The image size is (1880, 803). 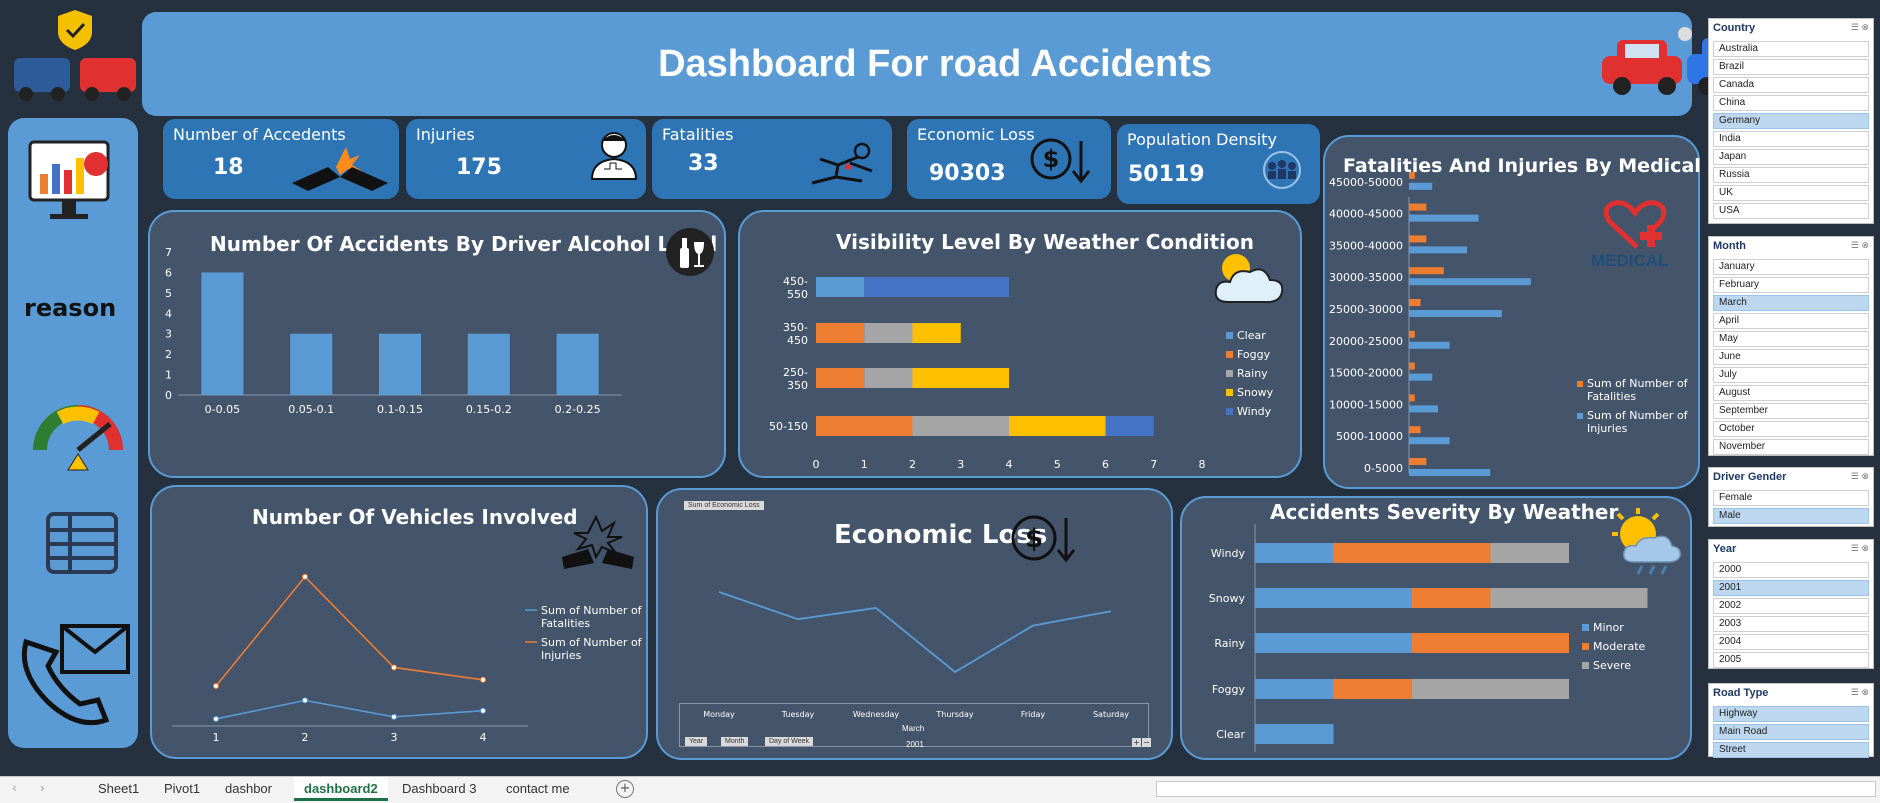 I want to click on slicer-item: Japan, so click(x=1791, y=157).